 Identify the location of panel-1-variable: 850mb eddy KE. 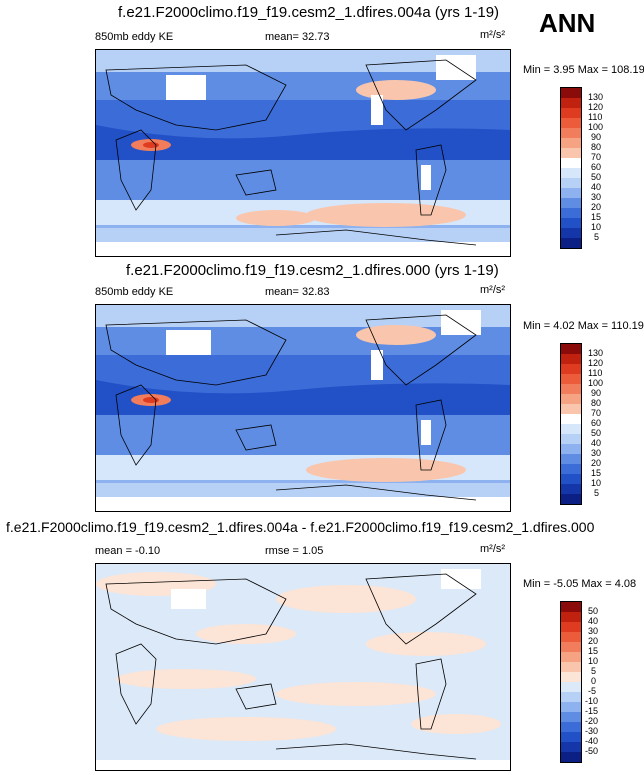
(134, 37).